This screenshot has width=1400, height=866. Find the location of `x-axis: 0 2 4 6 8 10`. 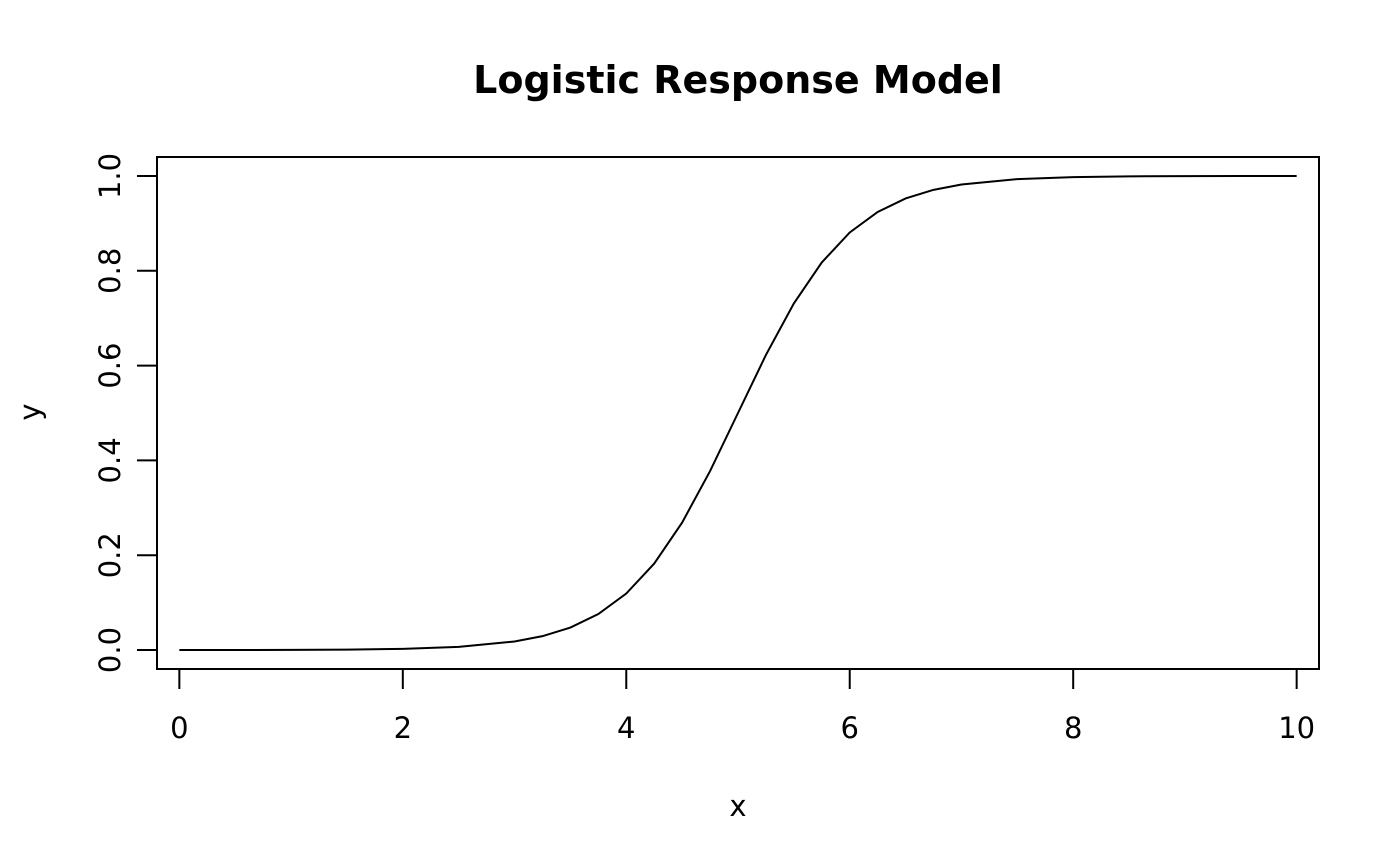

x-axis: 0 2 4 6 8 10 is located at coordinates (742, 706).